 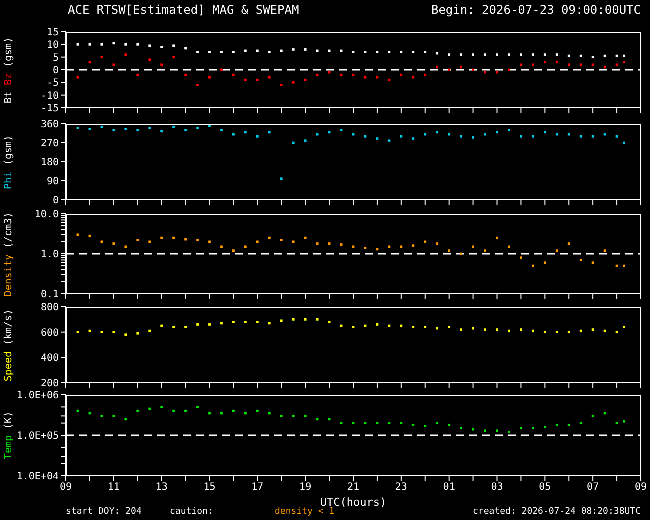 I want to click on text: Phi, so click(x=9, y=180).